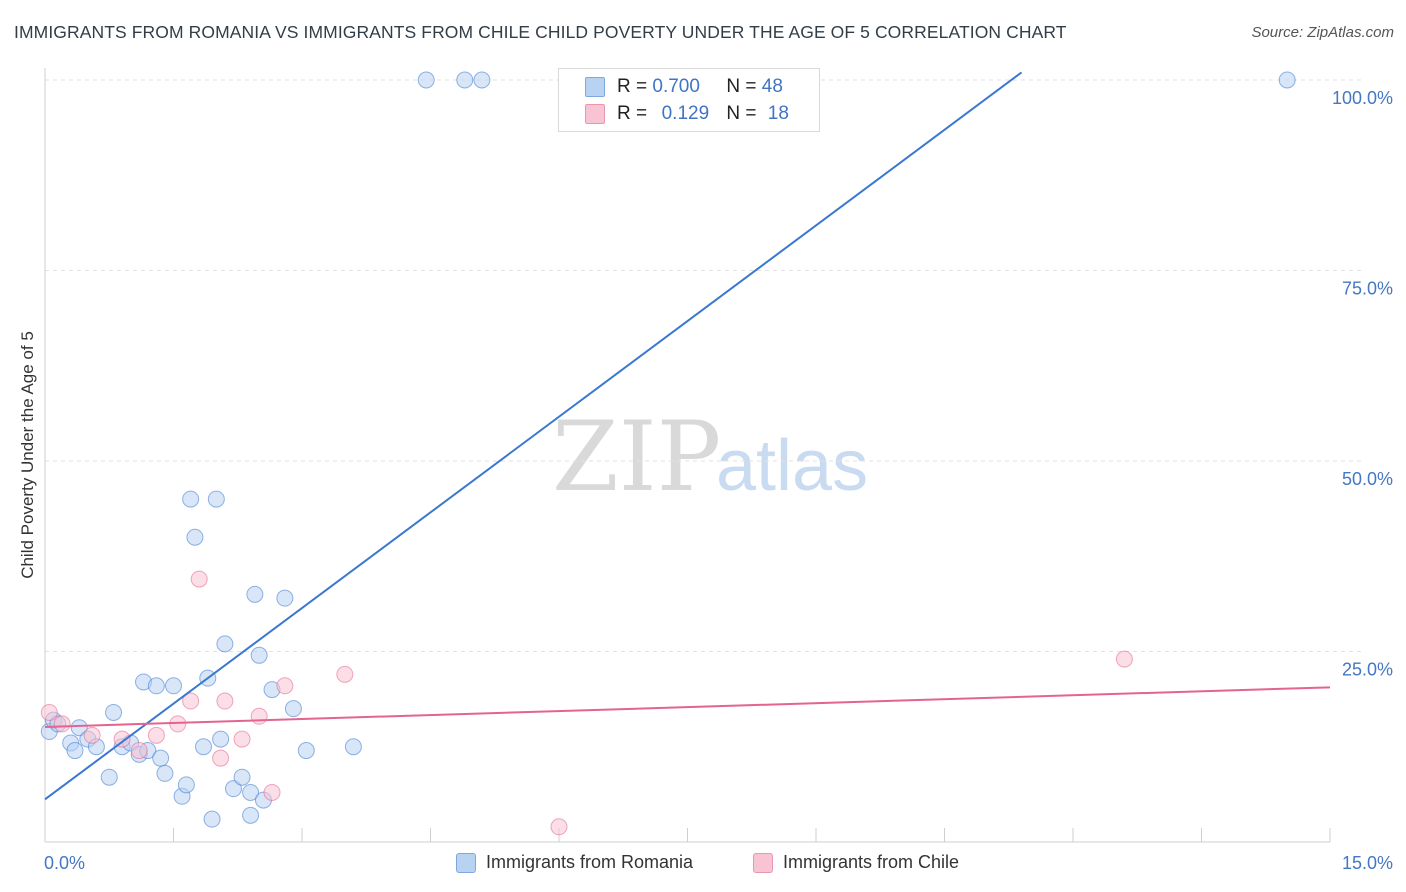  What do you see at coordinates (1367, 479) in the screenshot?
I see `y-tick-label: 50.0%` at bounding box center [1367, 479].